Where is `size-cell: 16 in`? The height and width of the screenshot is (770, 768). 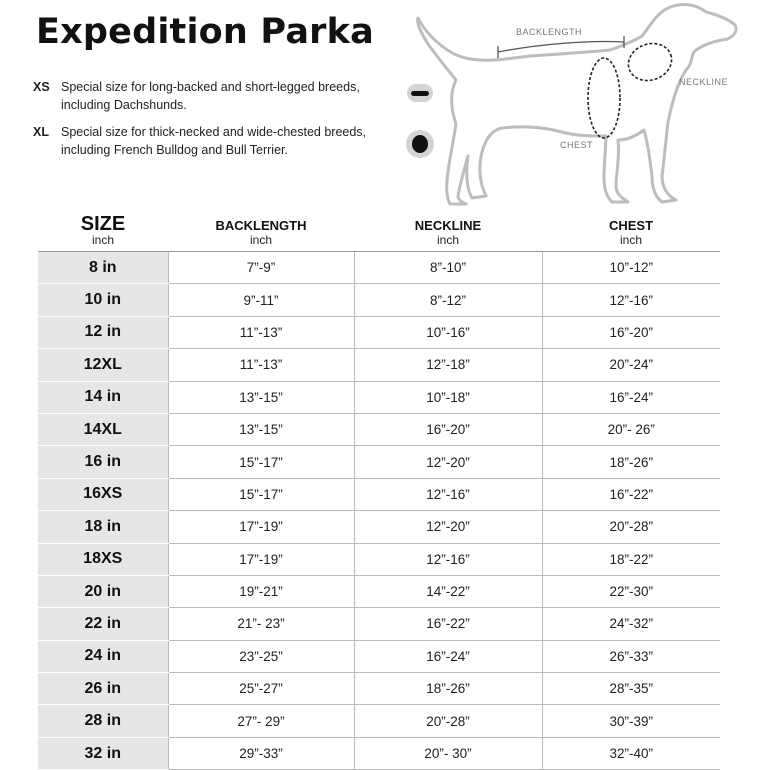 size-cell: 16 in is located at coordinates (103, 462).